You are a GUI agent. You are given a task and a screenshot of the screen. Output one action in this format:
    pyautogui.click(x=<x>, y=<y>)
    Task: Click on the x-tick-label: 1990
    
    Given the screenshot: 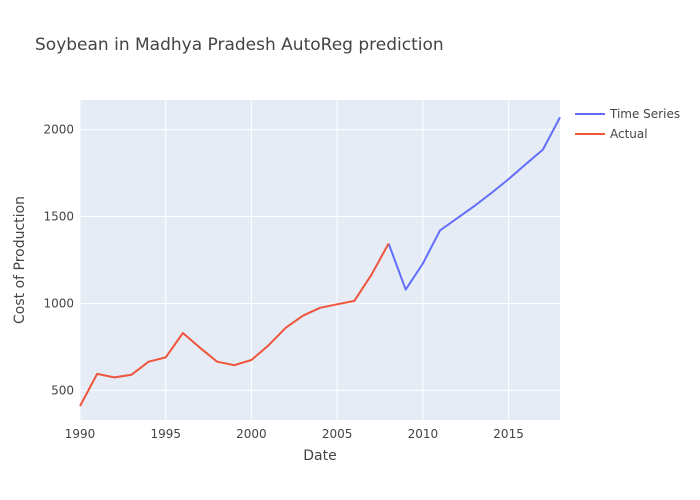 What is the action you would take?
    pyautogui.click(x=80, y=434)
    